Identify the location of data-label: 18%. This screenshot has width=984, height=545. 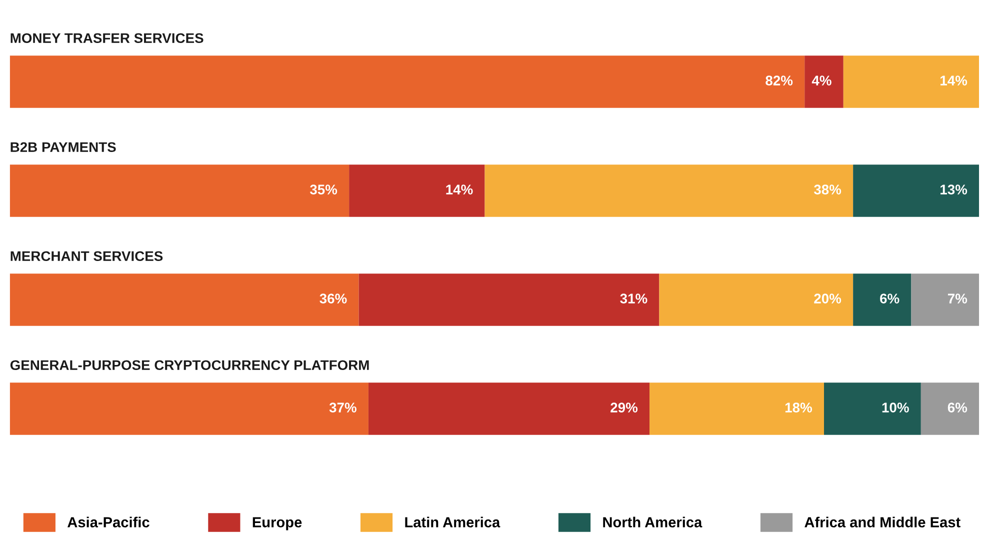
(798, 407).